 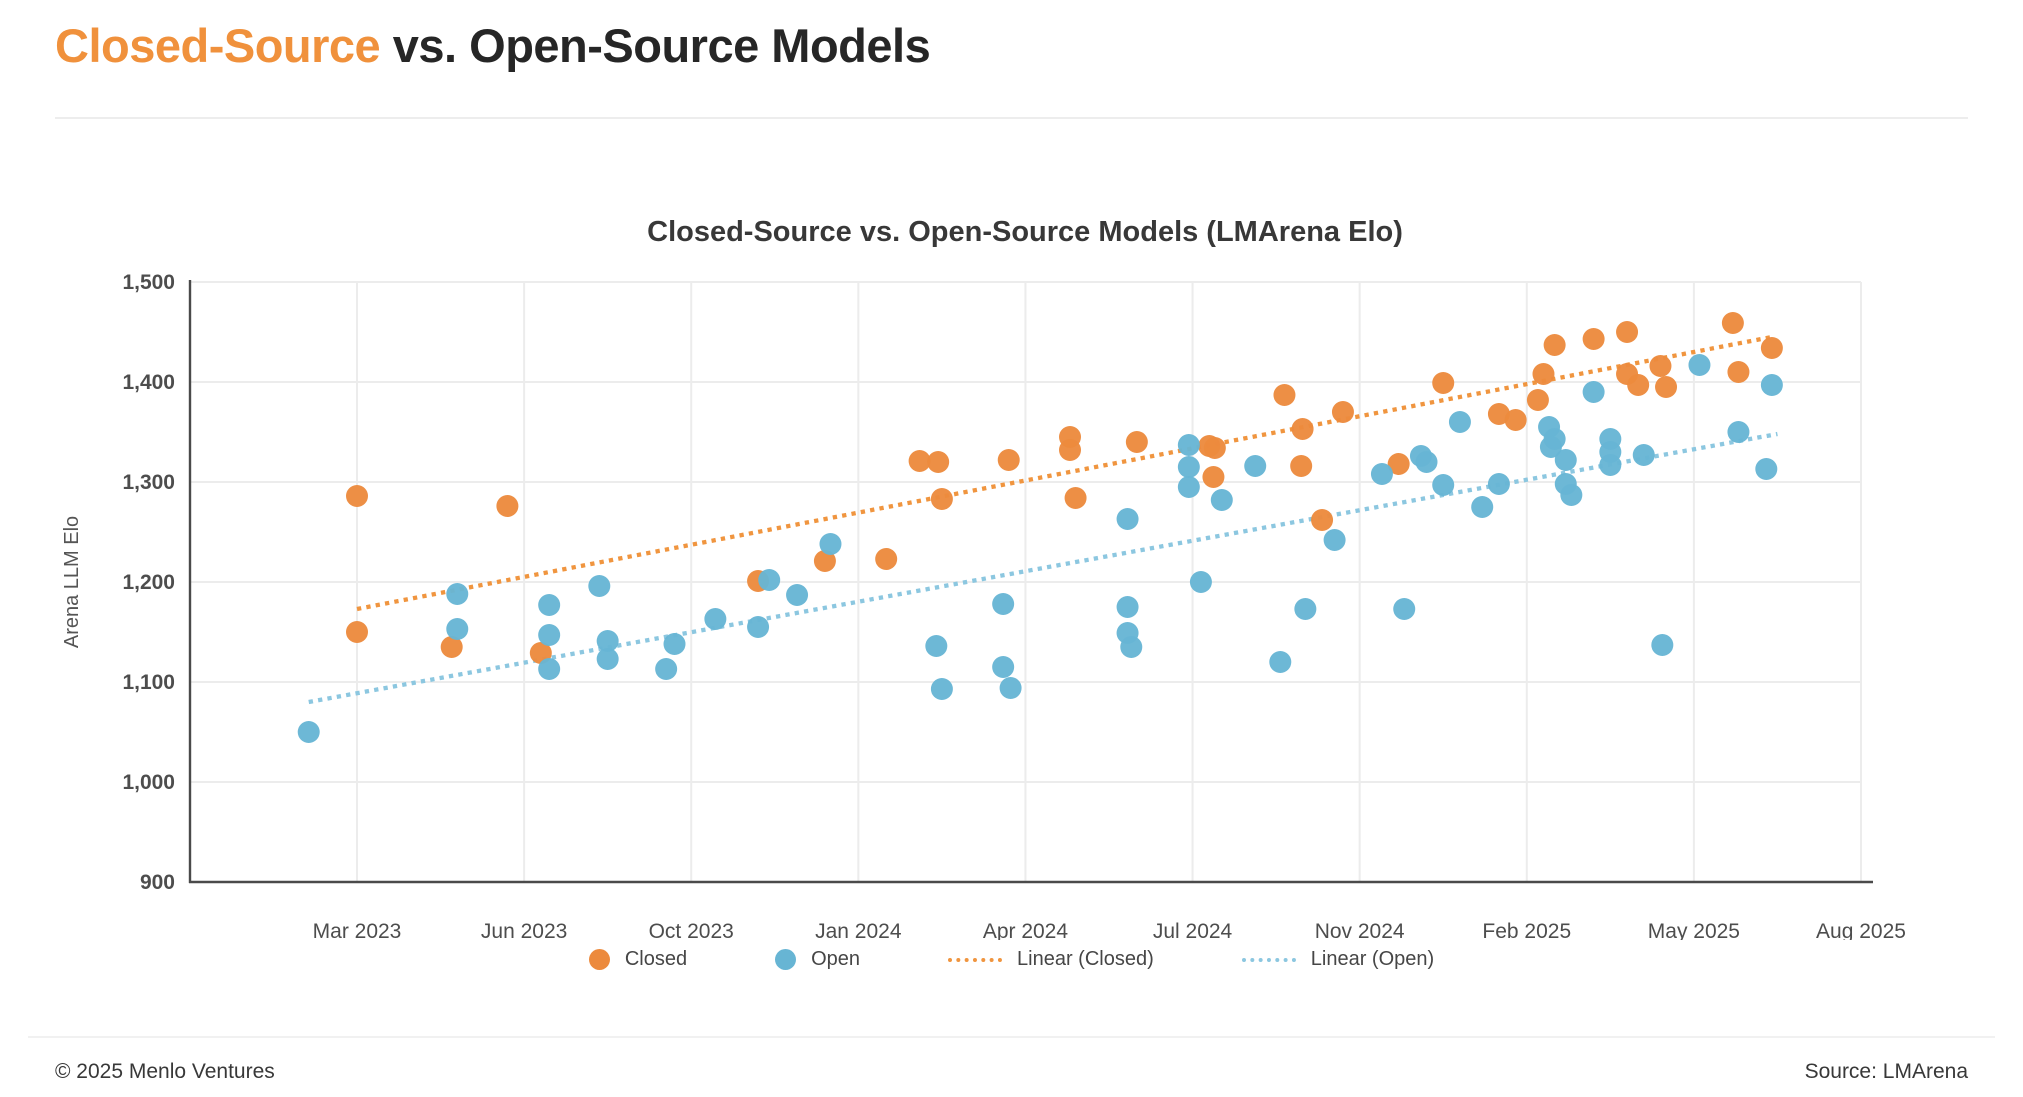 What do you see at coordinates (1694, 930) in the screenshot?
I see `x-tick-label: May 2025` at bounding box center [1694, 930].